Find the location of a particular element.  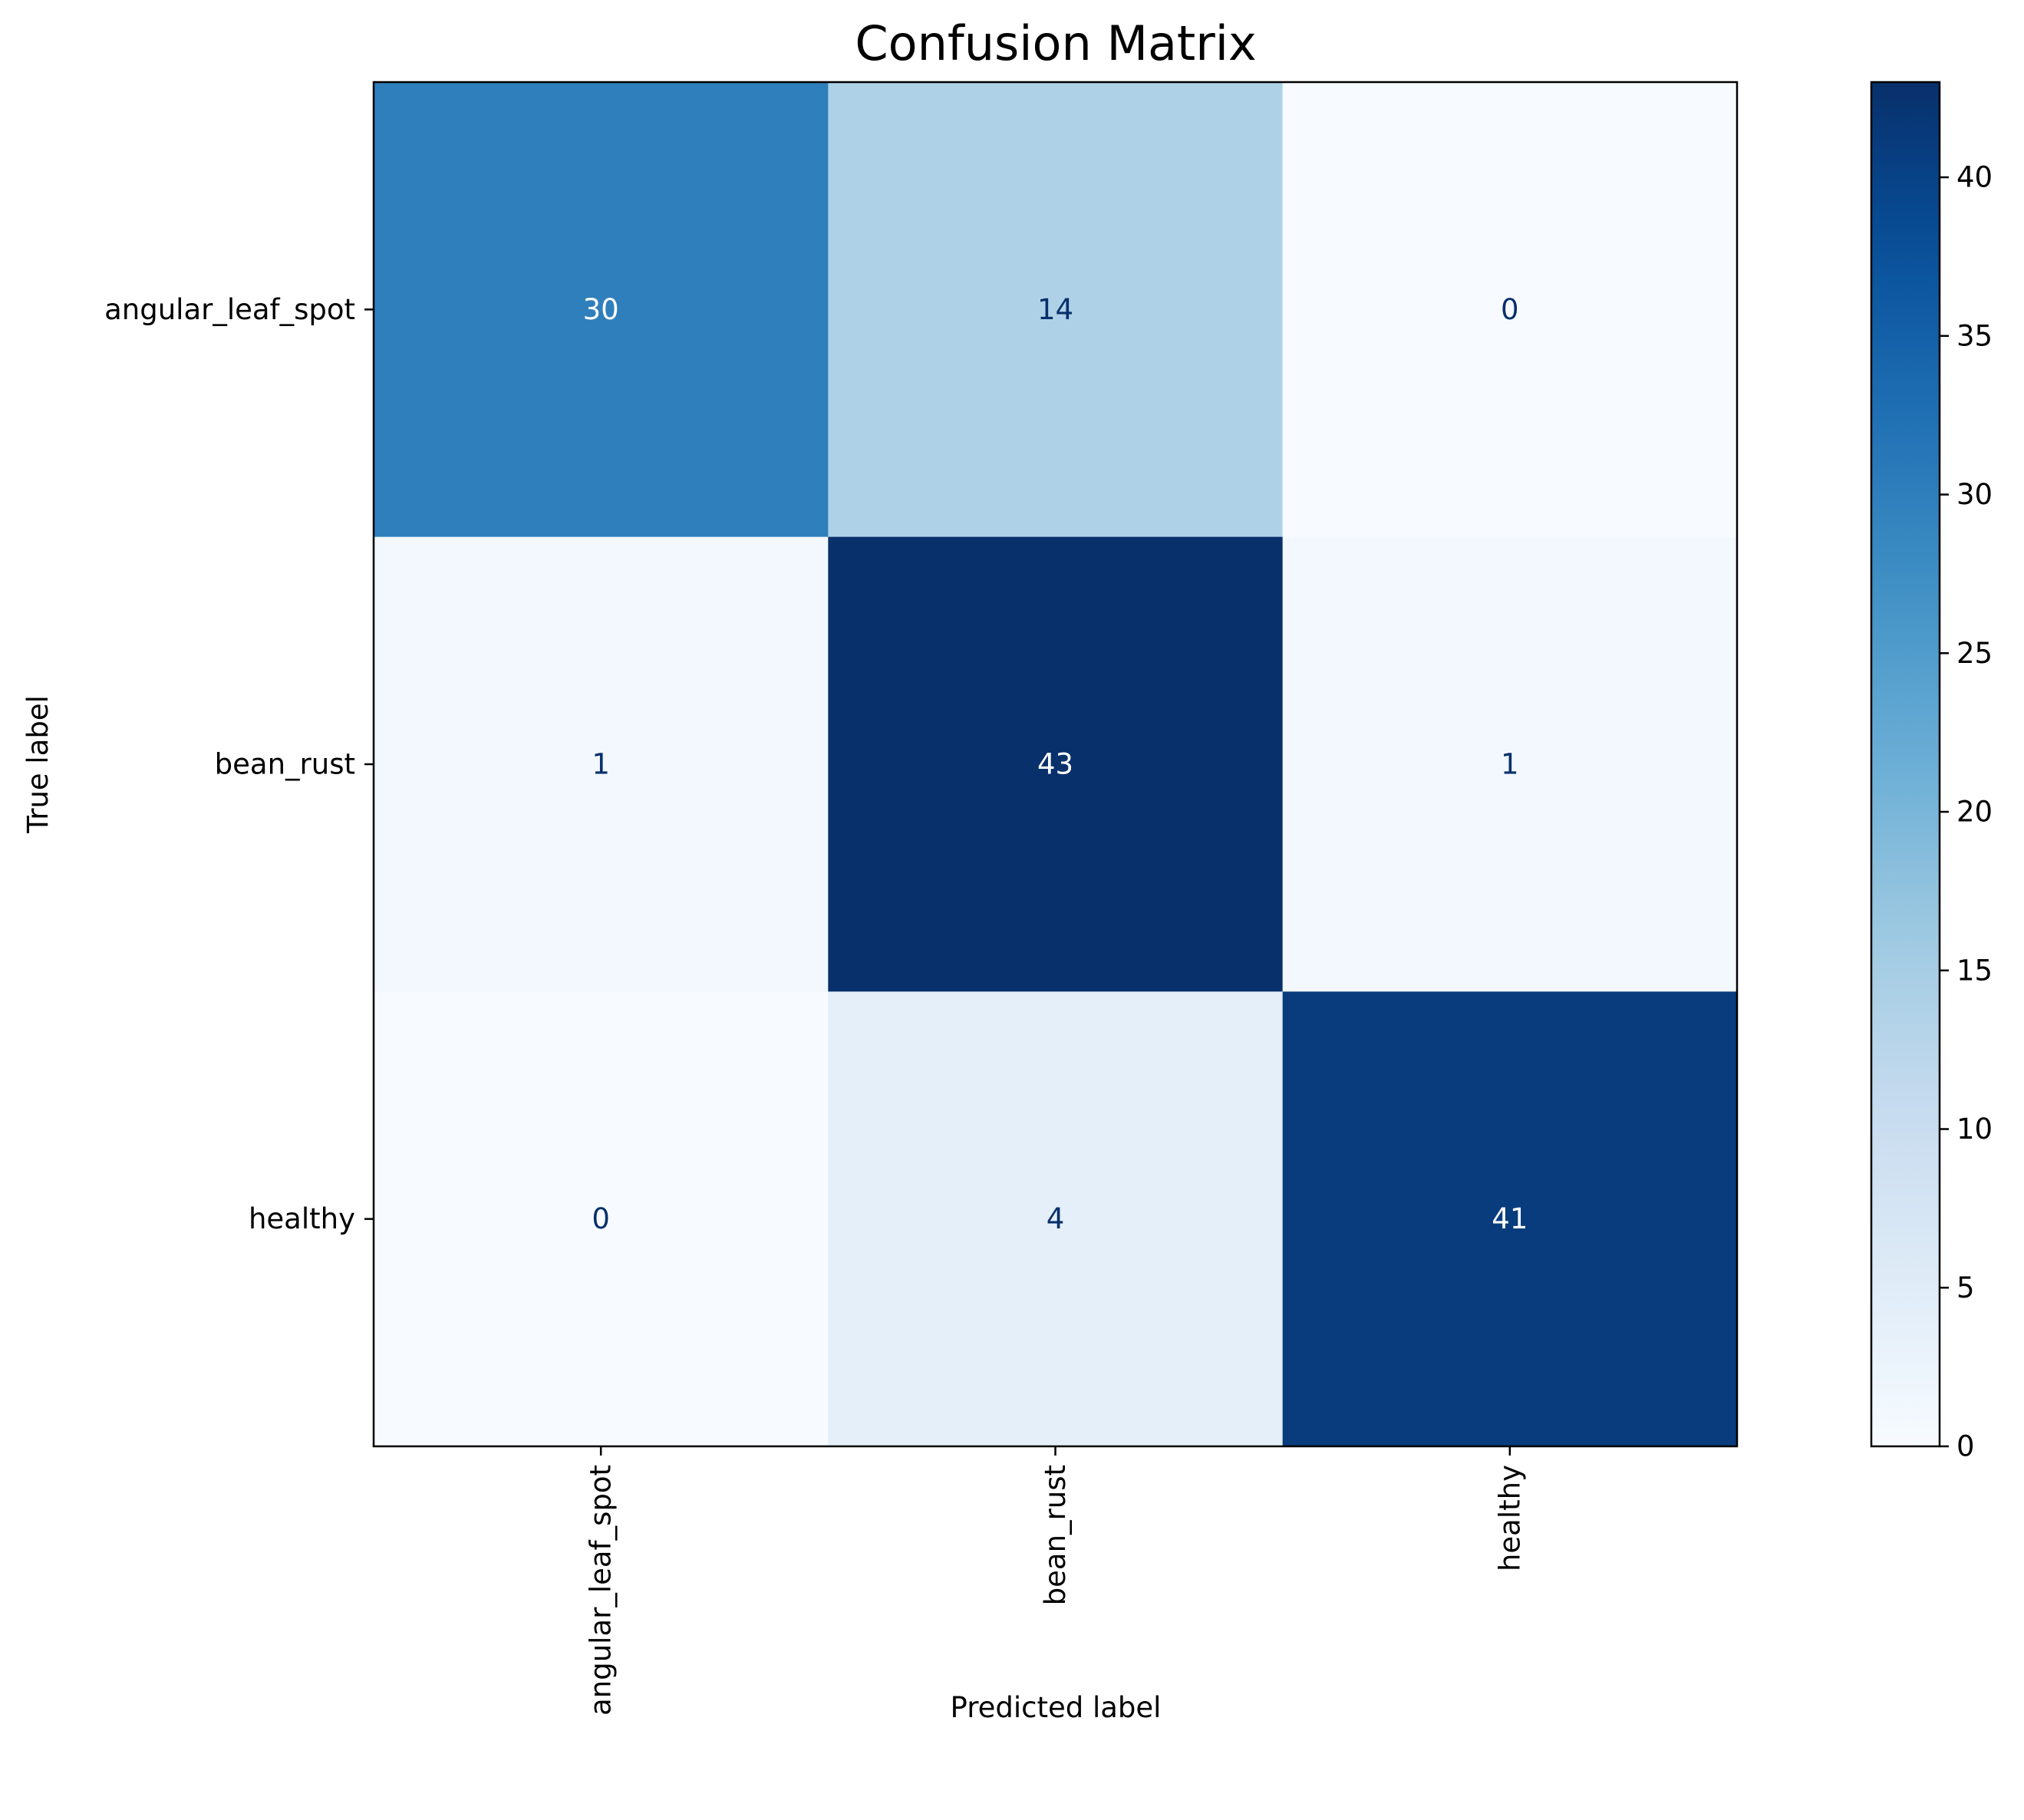

y-tick-label: healthy is located at coordinates (302, 1218).